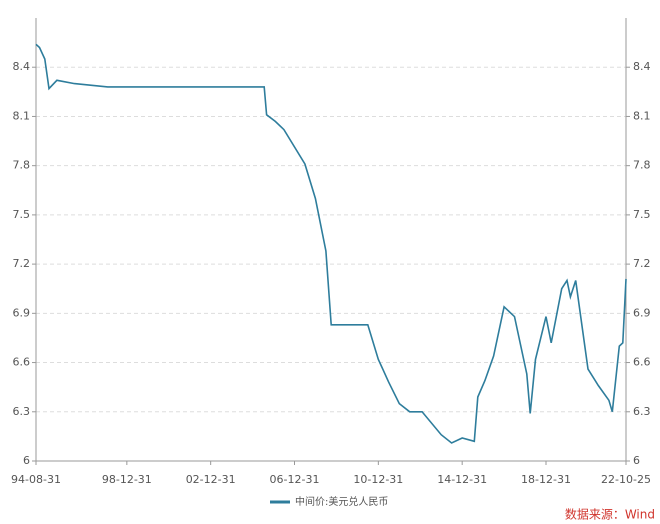 The image size is (660, 524). What do you see at coordinates (22, 214) in the screenshot?
I see `y-tick-label: 7.5` at bounding box center [22, 214].